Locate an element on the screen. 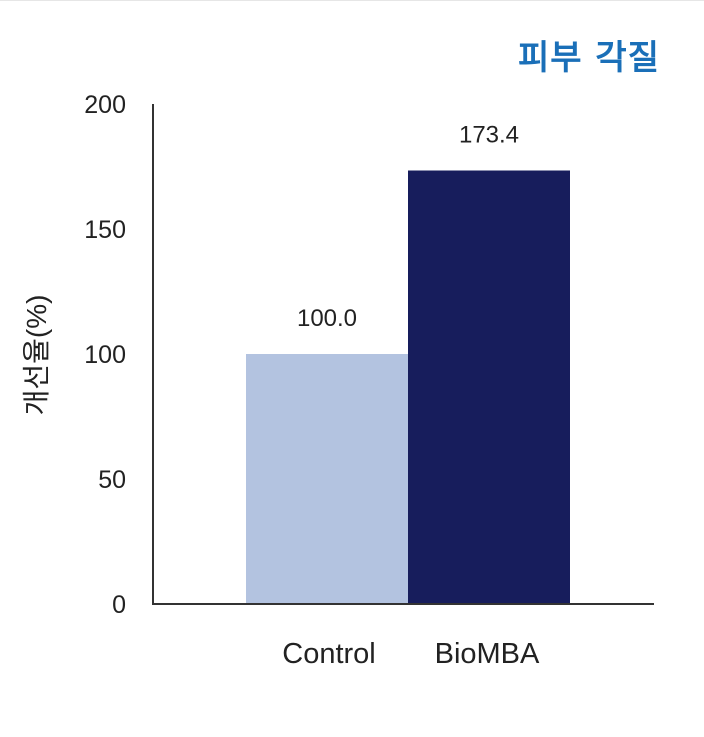 The image size is (704, 737). top-divider is located at coordinates (352, 0).